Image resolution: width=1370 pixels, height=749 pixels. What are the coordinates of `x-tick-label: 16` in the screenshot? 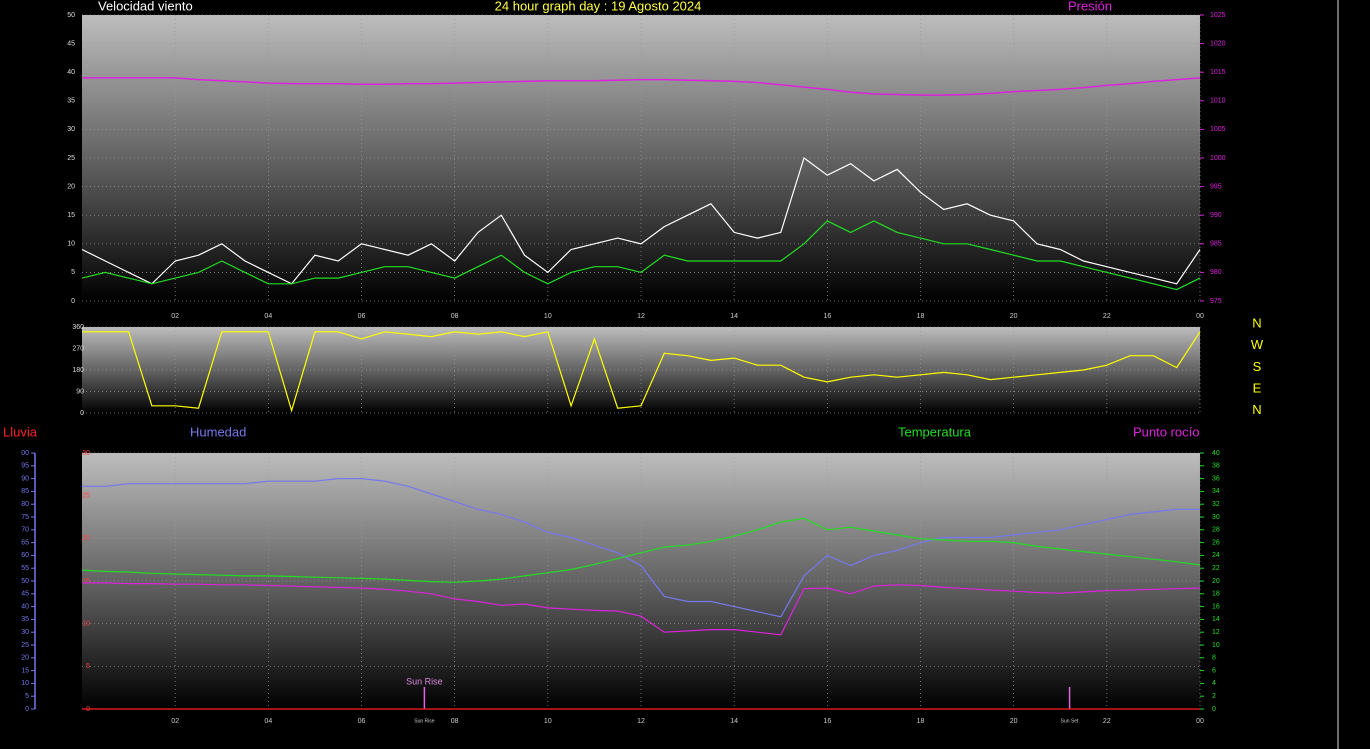 It's located at (827, 721).